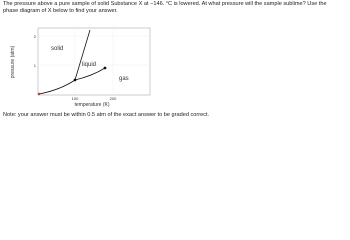 The image size is (350, 240). I want to click on y-axis-label: pressure (atm), so click(13, 61).